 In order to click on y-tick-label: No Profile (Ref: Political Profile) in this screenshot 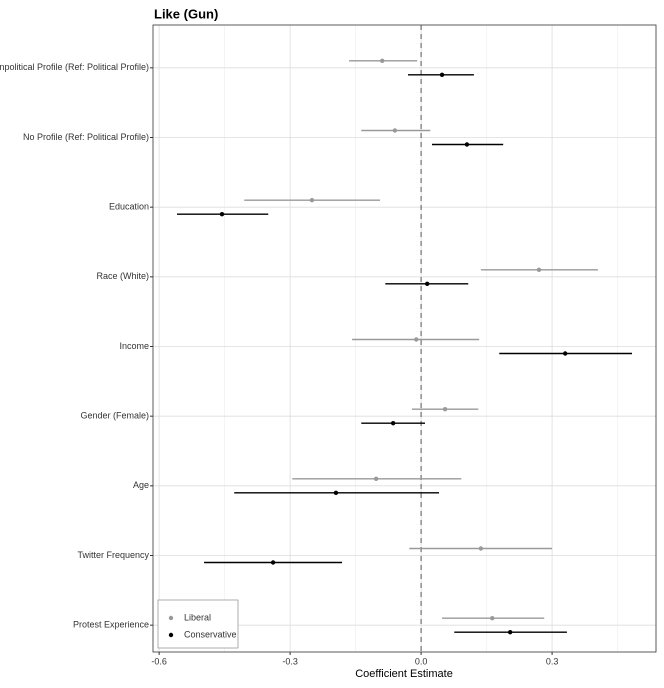, I will do `click(86, 137)`.